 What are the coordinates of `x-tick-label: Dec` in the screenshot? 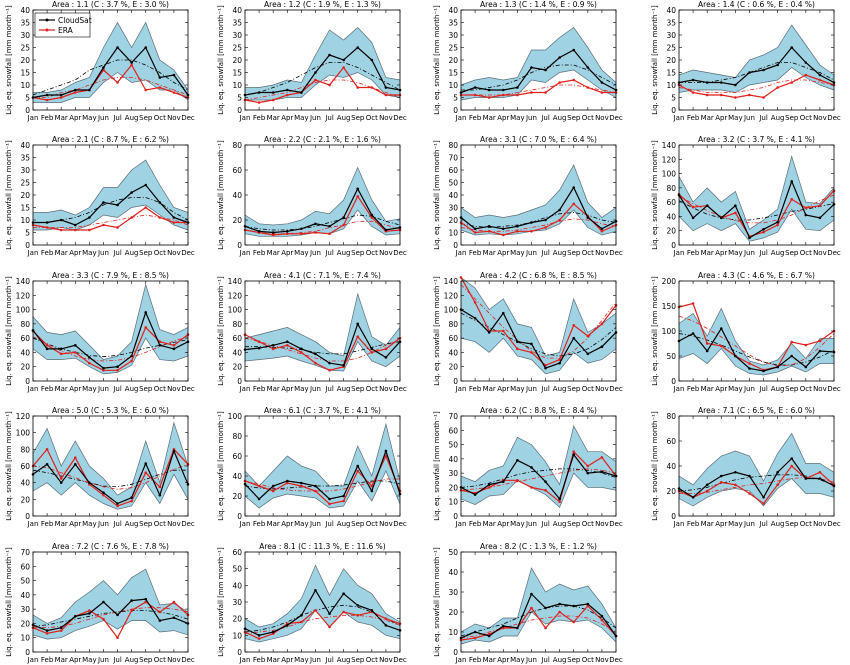 It's located at (616, 389).